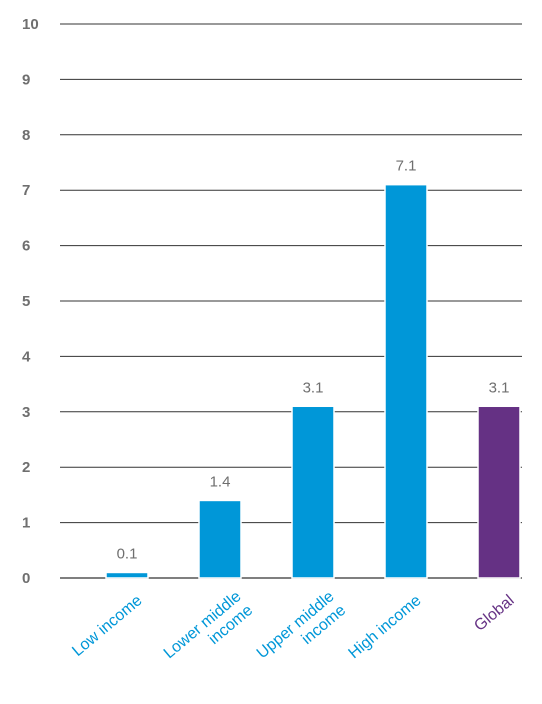 The height and width of the screenshot is (704, 542). Describe the element at coordinates (26, 301) in the screenshot. I see `y-tick-label: 5` at that location.